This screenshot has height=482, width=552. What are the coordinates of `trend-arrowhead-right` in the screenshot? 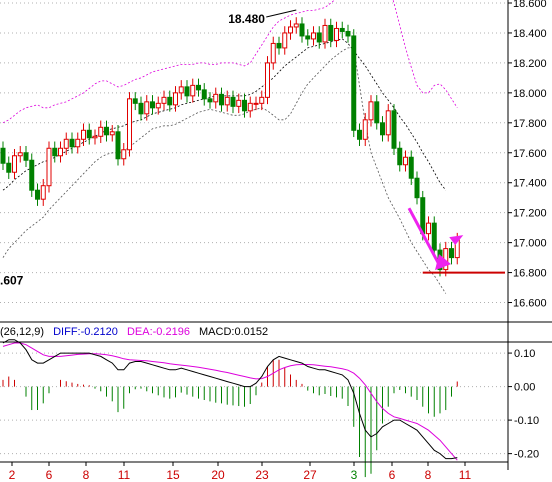 It's located at (456, 240).